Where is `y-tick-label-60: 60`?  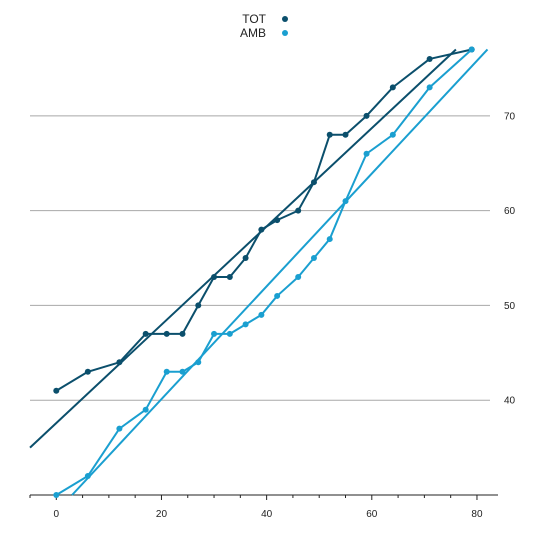
y-tick-label-60: 60 is located at coordinates (510, 211).